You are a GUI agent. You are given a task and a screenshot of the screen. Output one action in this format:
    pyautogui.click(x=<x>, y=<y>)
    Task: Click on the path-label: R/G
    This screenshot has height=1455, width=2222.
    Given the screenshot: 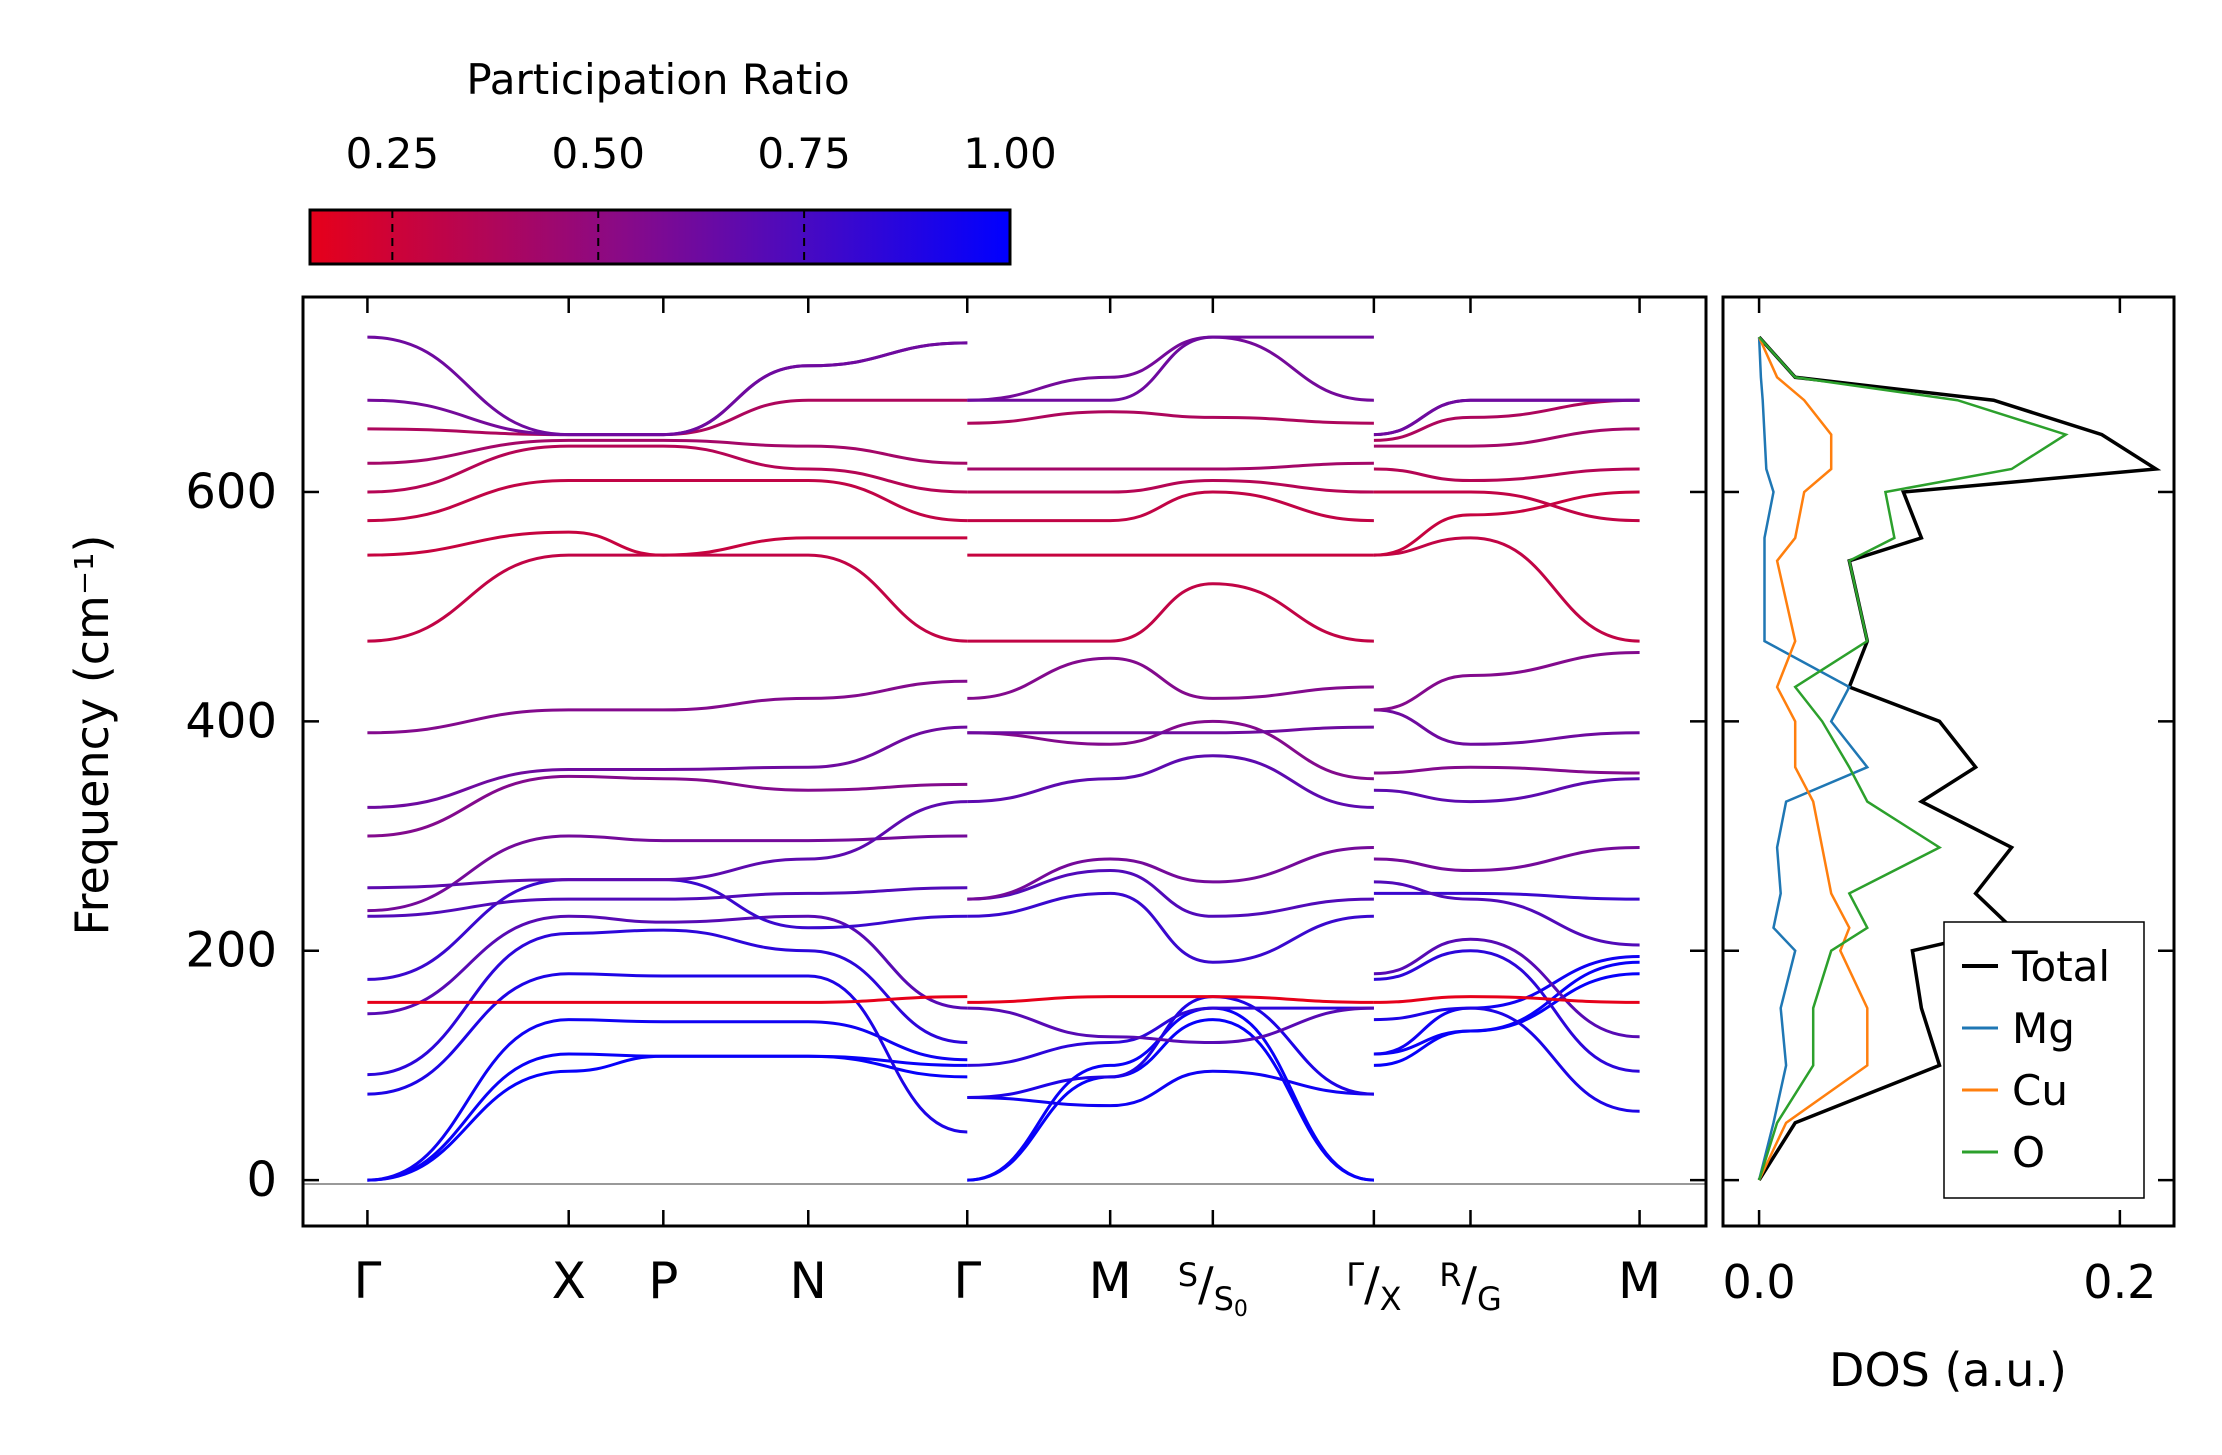 What is the action you would take?
    pyautogui.click(x=1470, y=1287)
    